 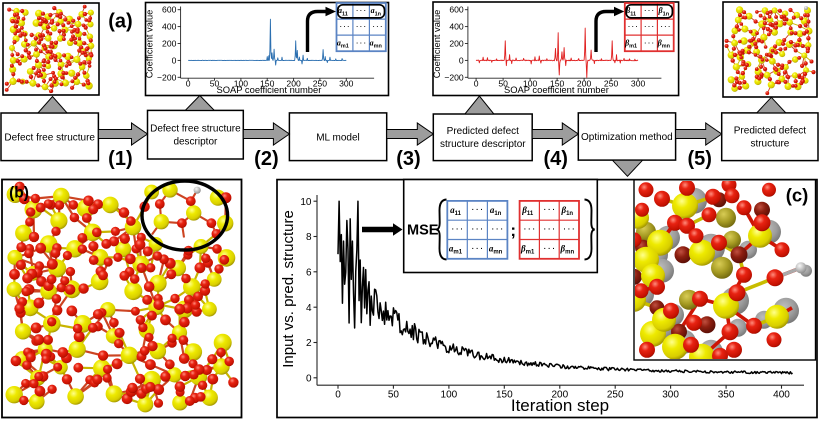 What do you see at coordinates (627, 137) in the screenshot?
I see `svg-text: Optimization method` at bounding box center [627, 137].